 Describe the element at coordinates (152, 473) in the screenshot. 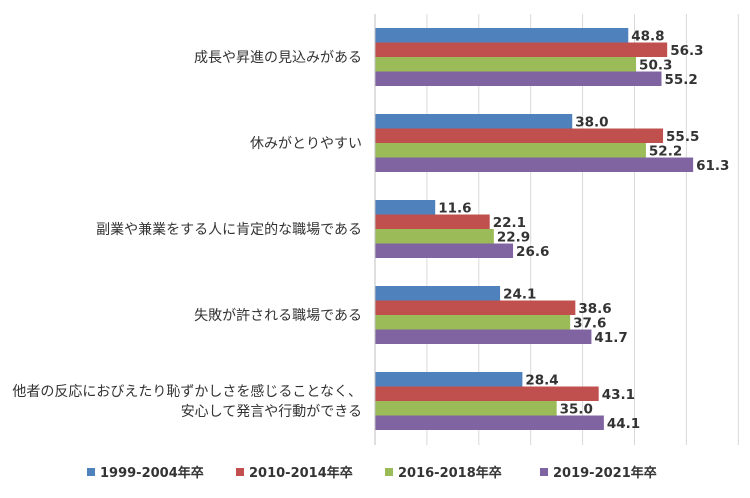

I see `legend-entry: 1999-2004年卒` at that location.